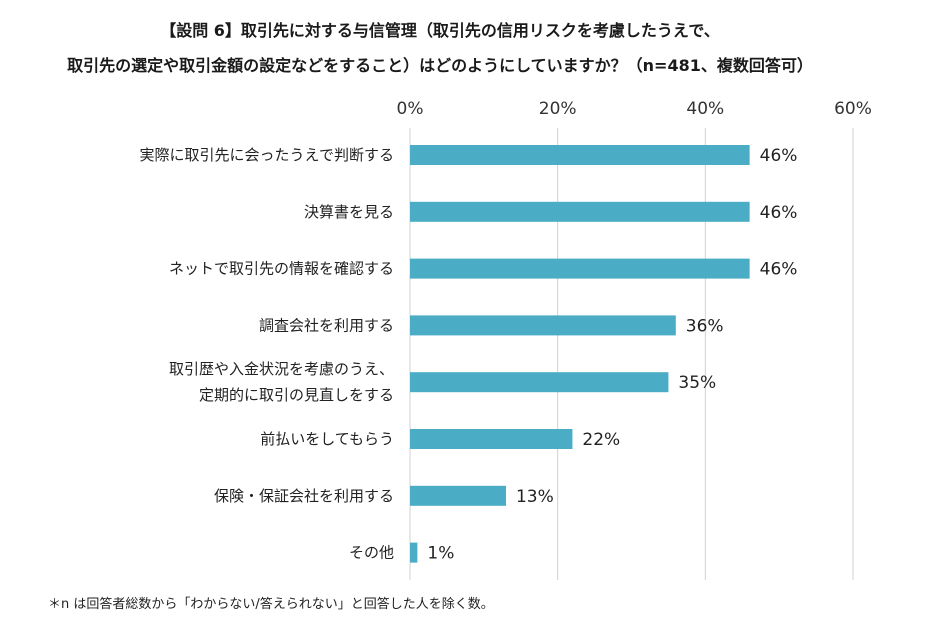 The image size is (935, 621). Describe the element at coordinates (410, 109) in the screenshot. I see `x-tick-label: 0%` at that location.